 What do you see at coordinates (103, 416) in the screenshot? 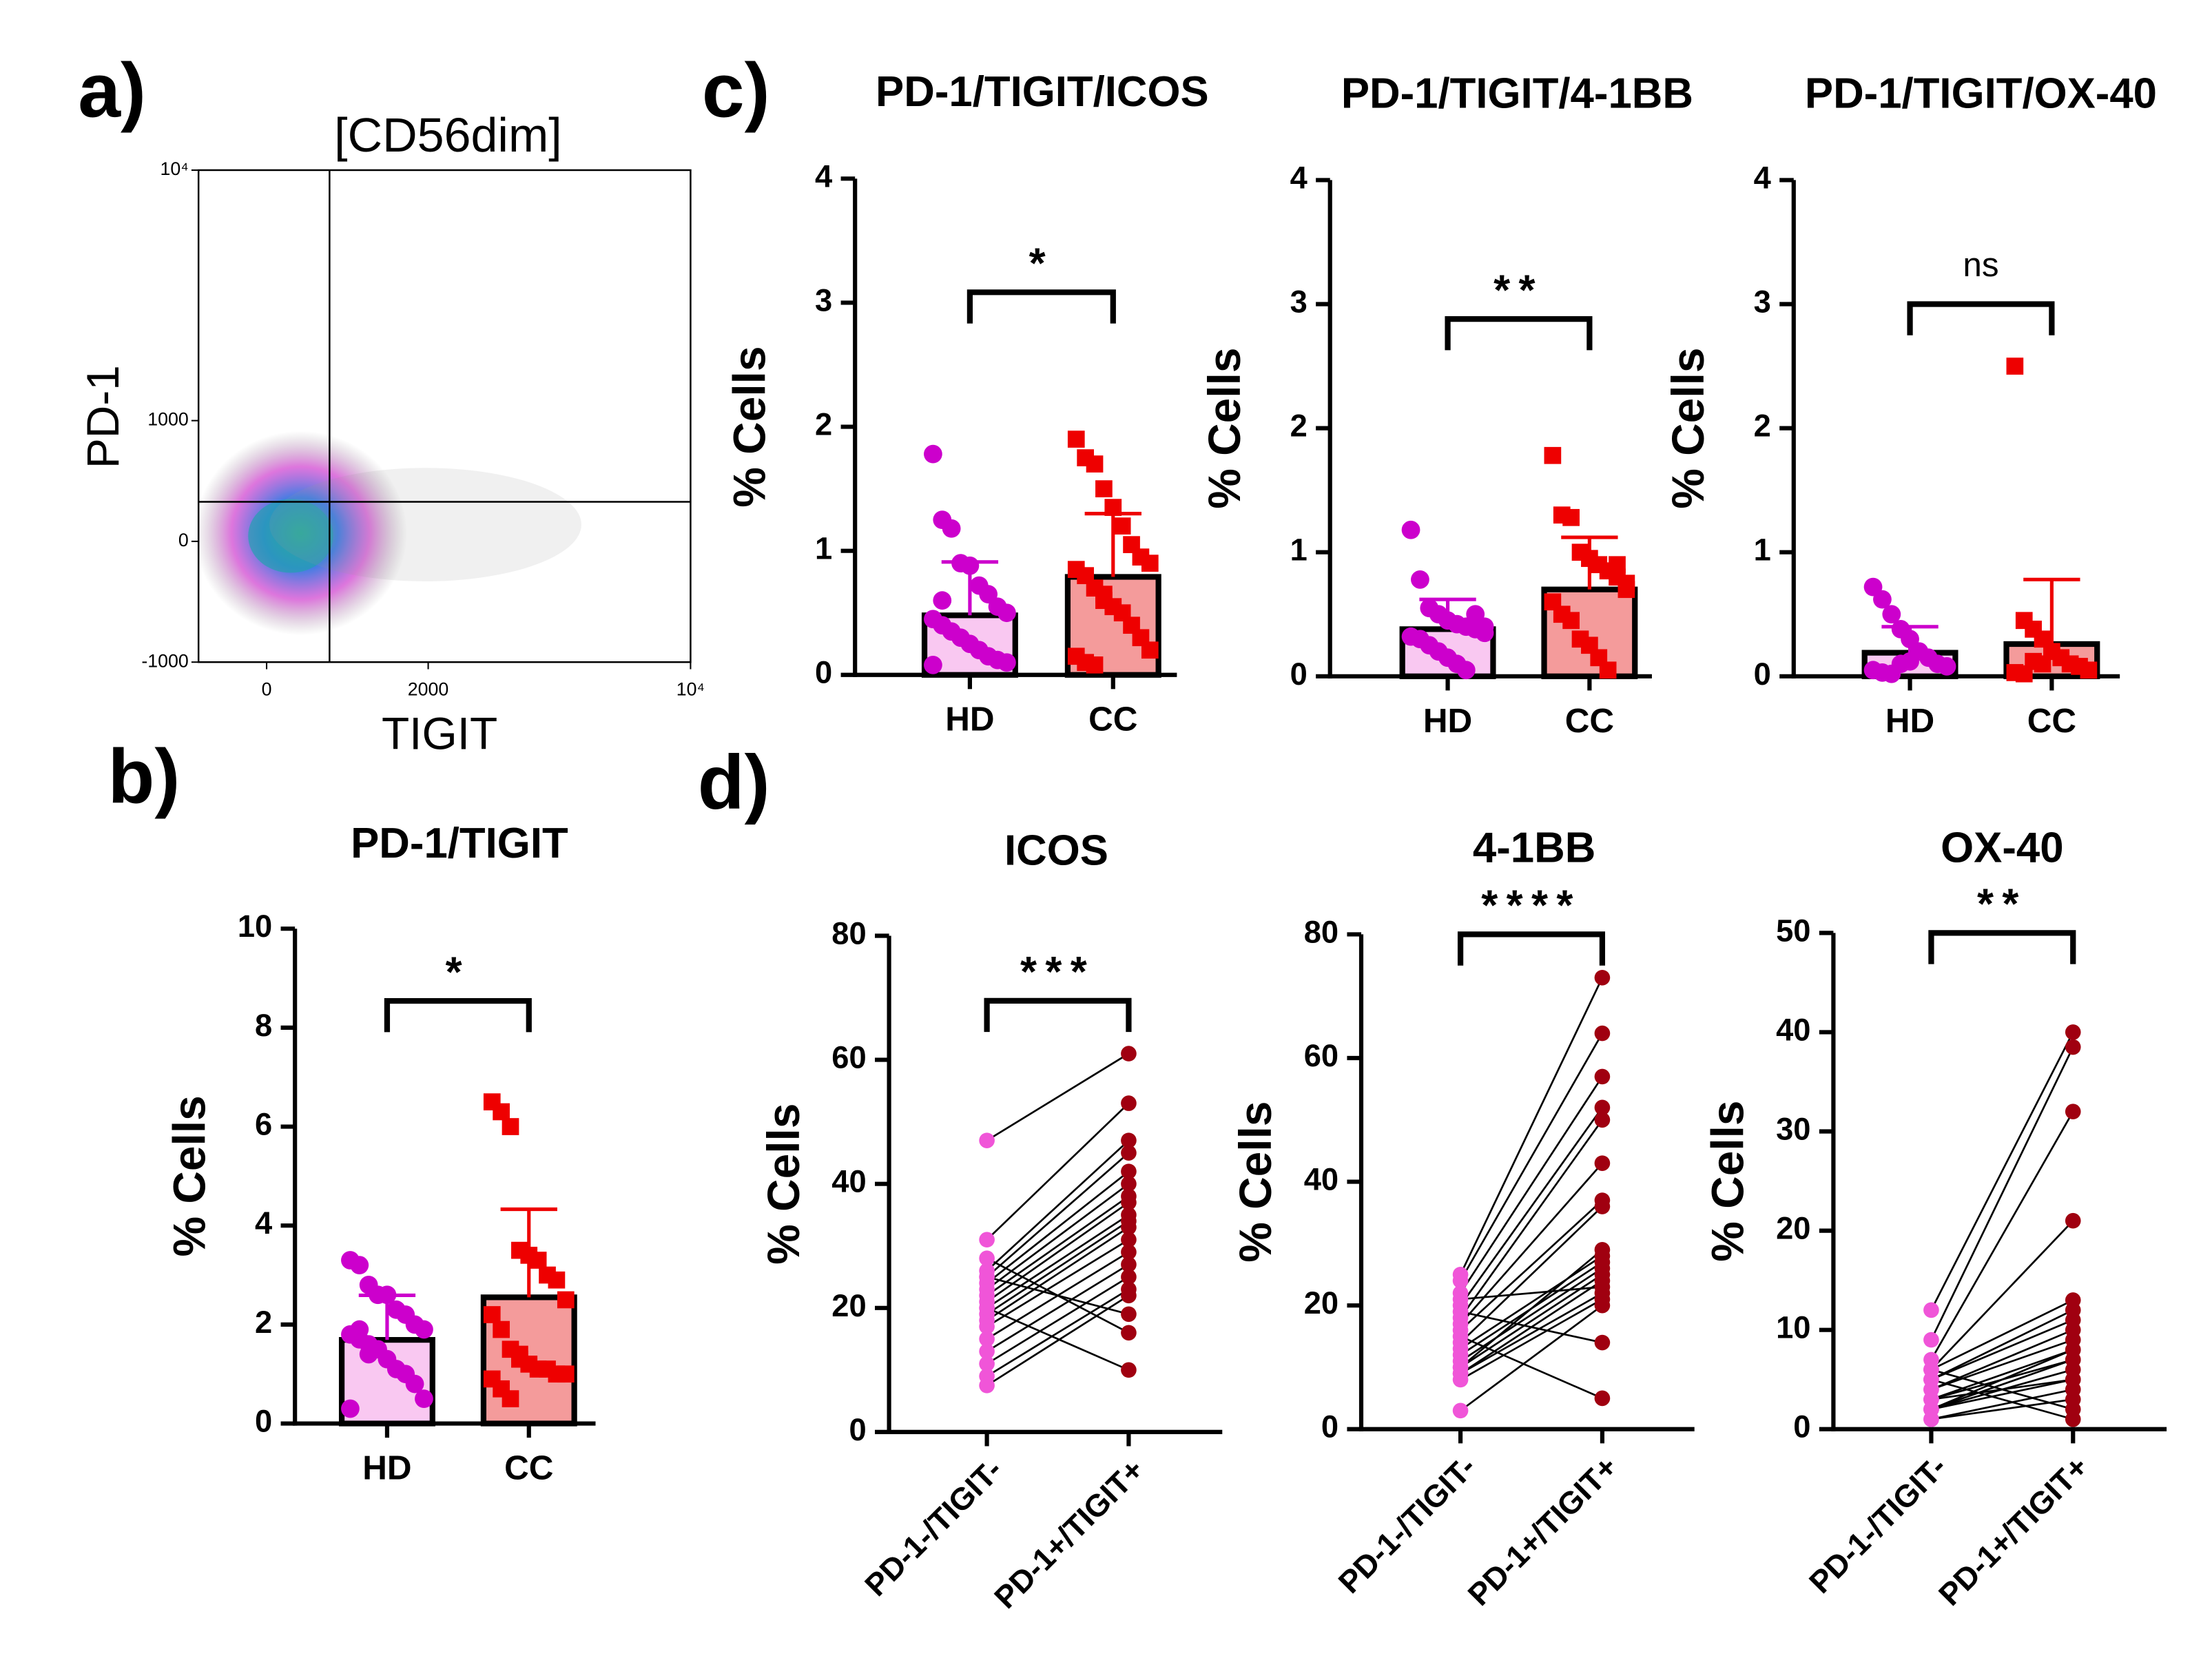
I see `y-axis-label: PD-1` at bounding box center [103, 416].